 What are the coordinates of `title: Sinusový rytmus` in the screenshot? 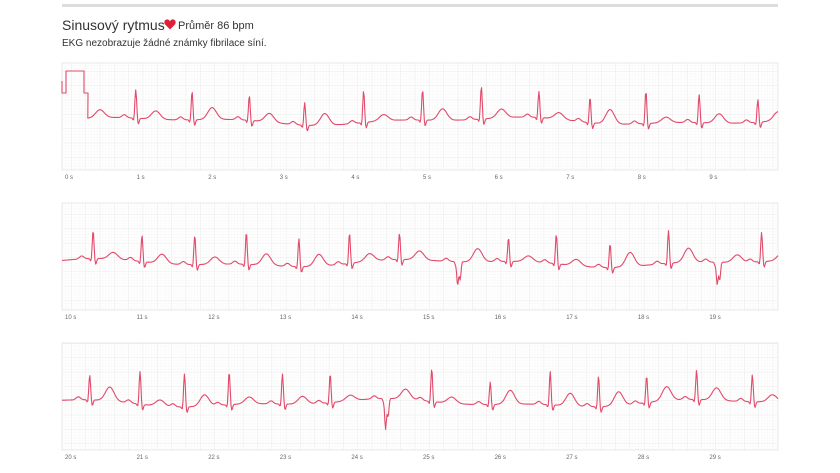 It's located at (113, 25).